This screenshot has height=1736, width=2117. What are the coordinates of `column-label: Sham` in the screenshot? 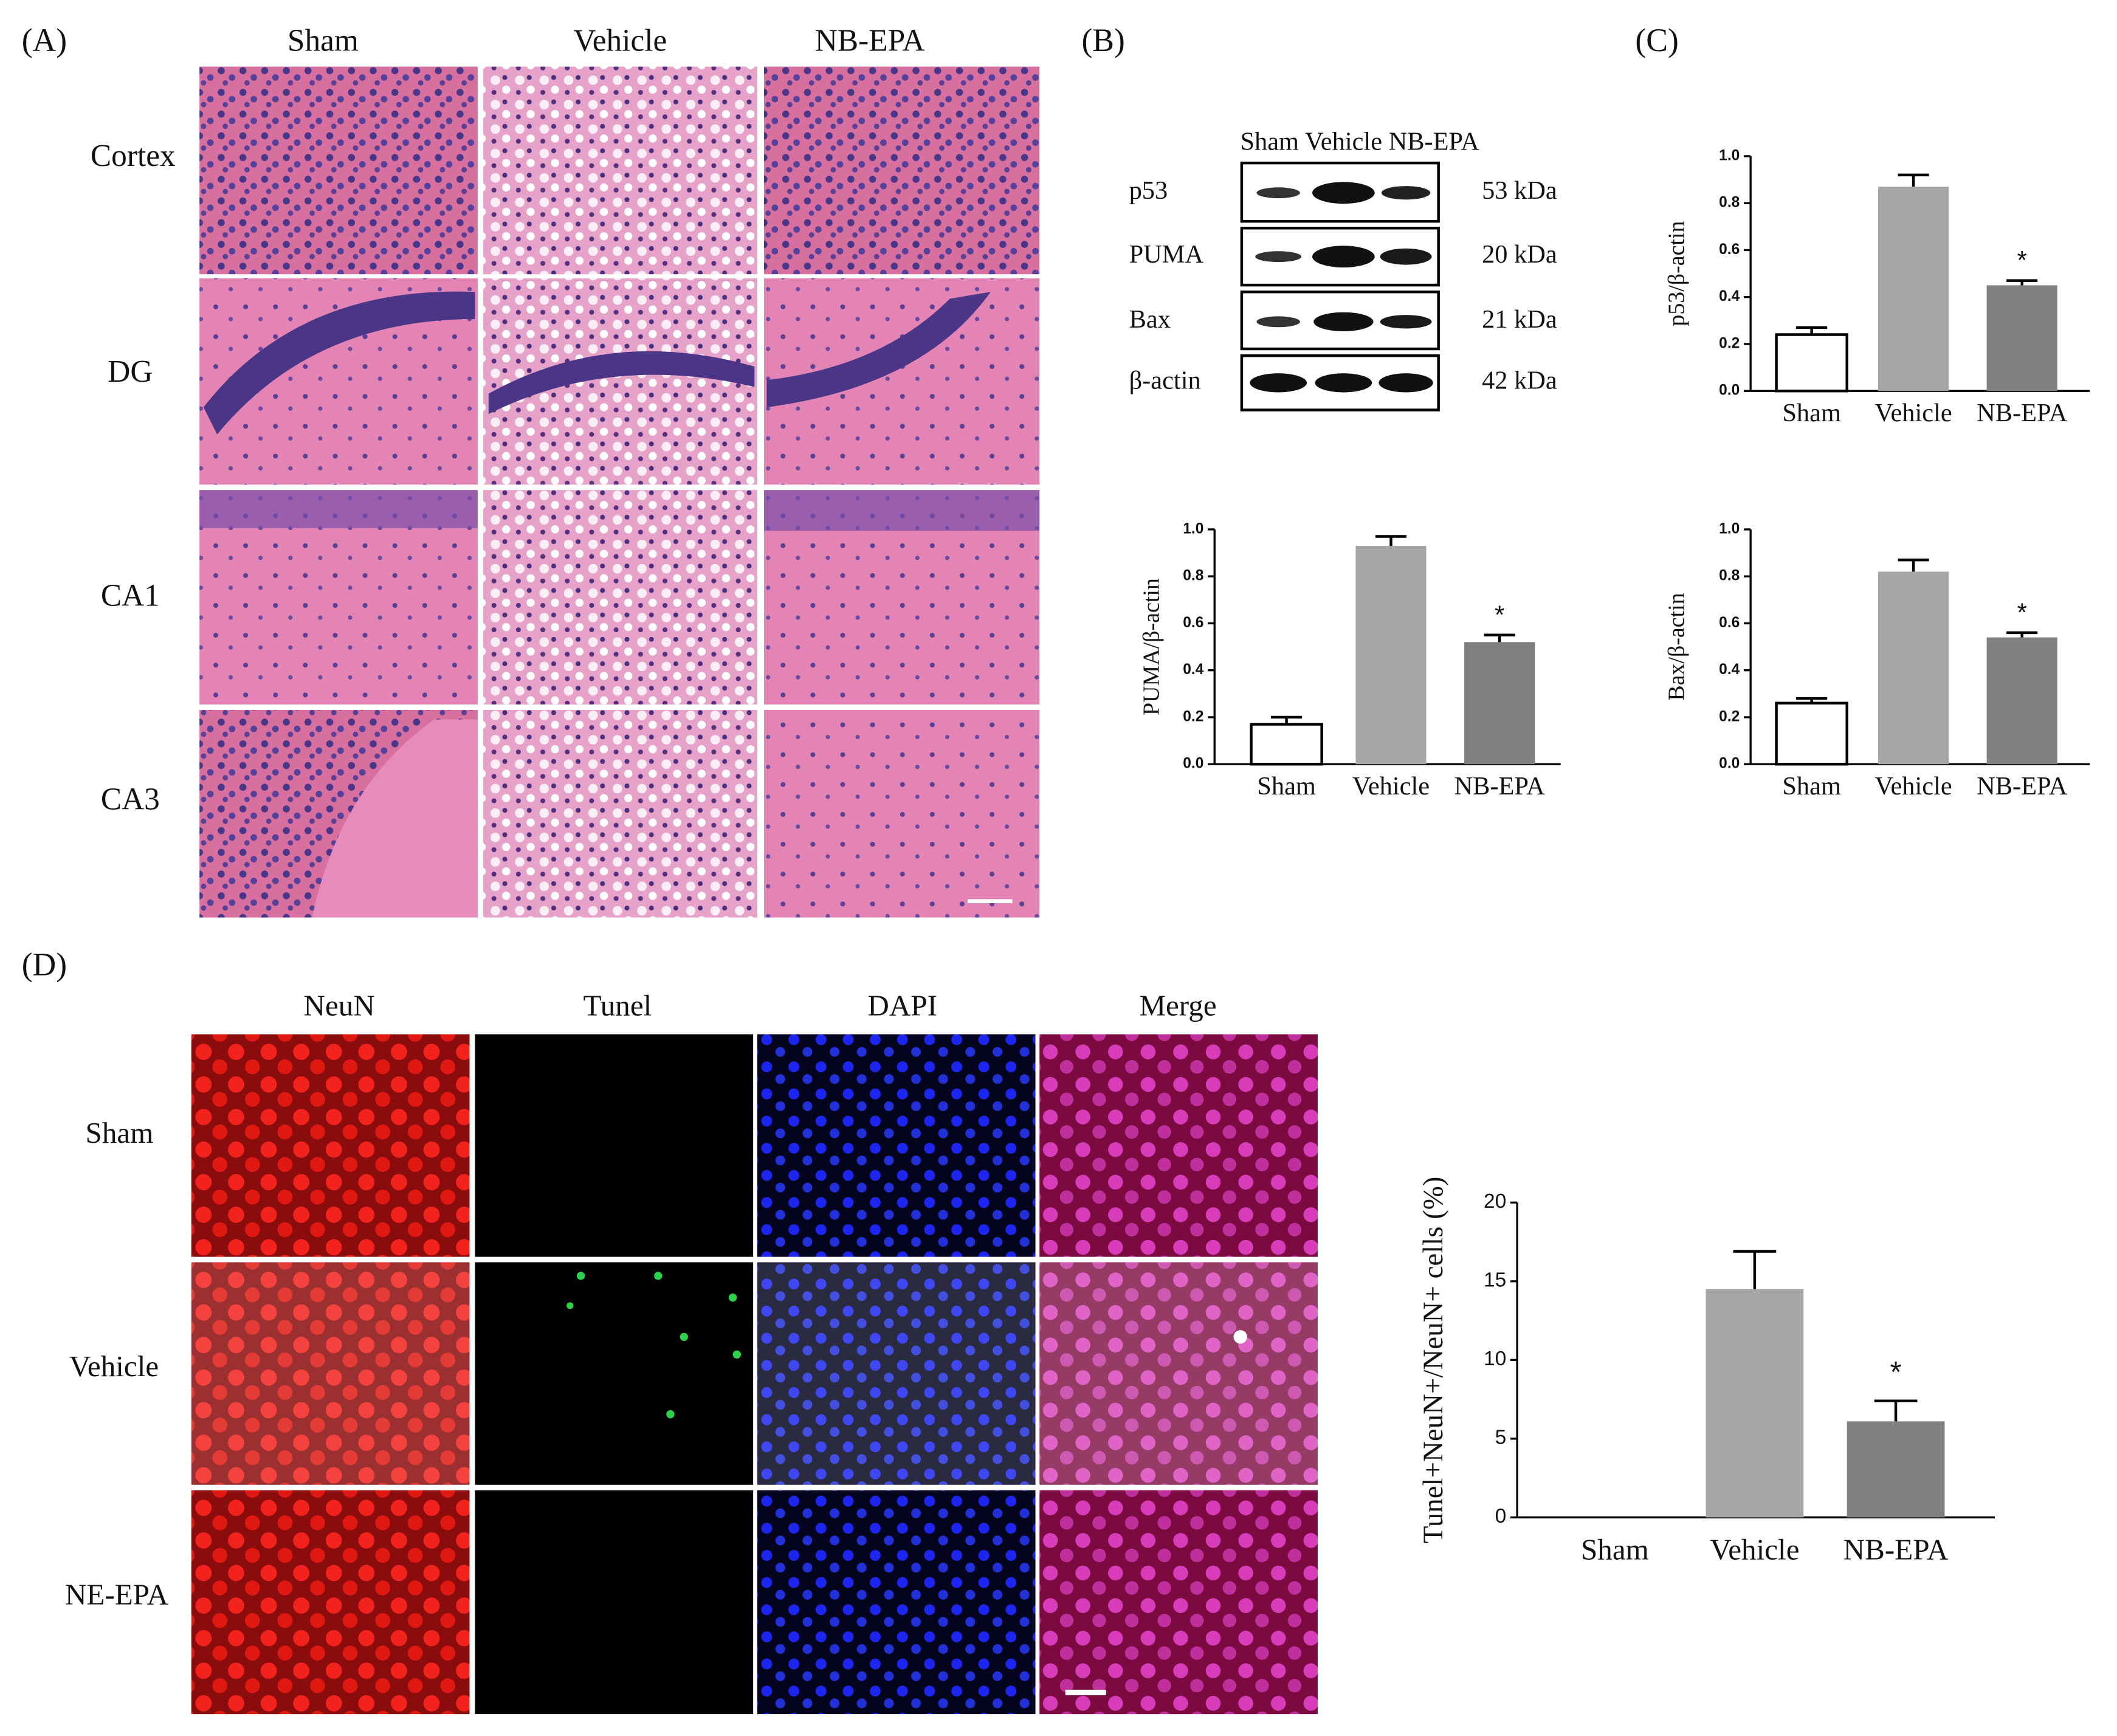 It's located at (323, 40).